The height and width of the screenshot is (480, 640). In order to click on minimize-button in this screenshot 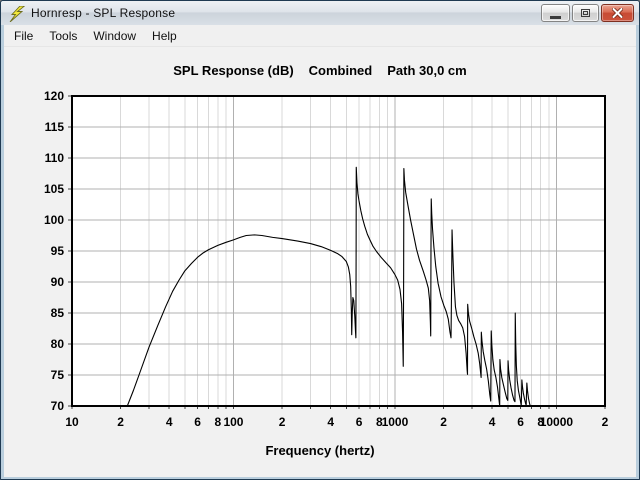, I will do `click(555, 13)`.